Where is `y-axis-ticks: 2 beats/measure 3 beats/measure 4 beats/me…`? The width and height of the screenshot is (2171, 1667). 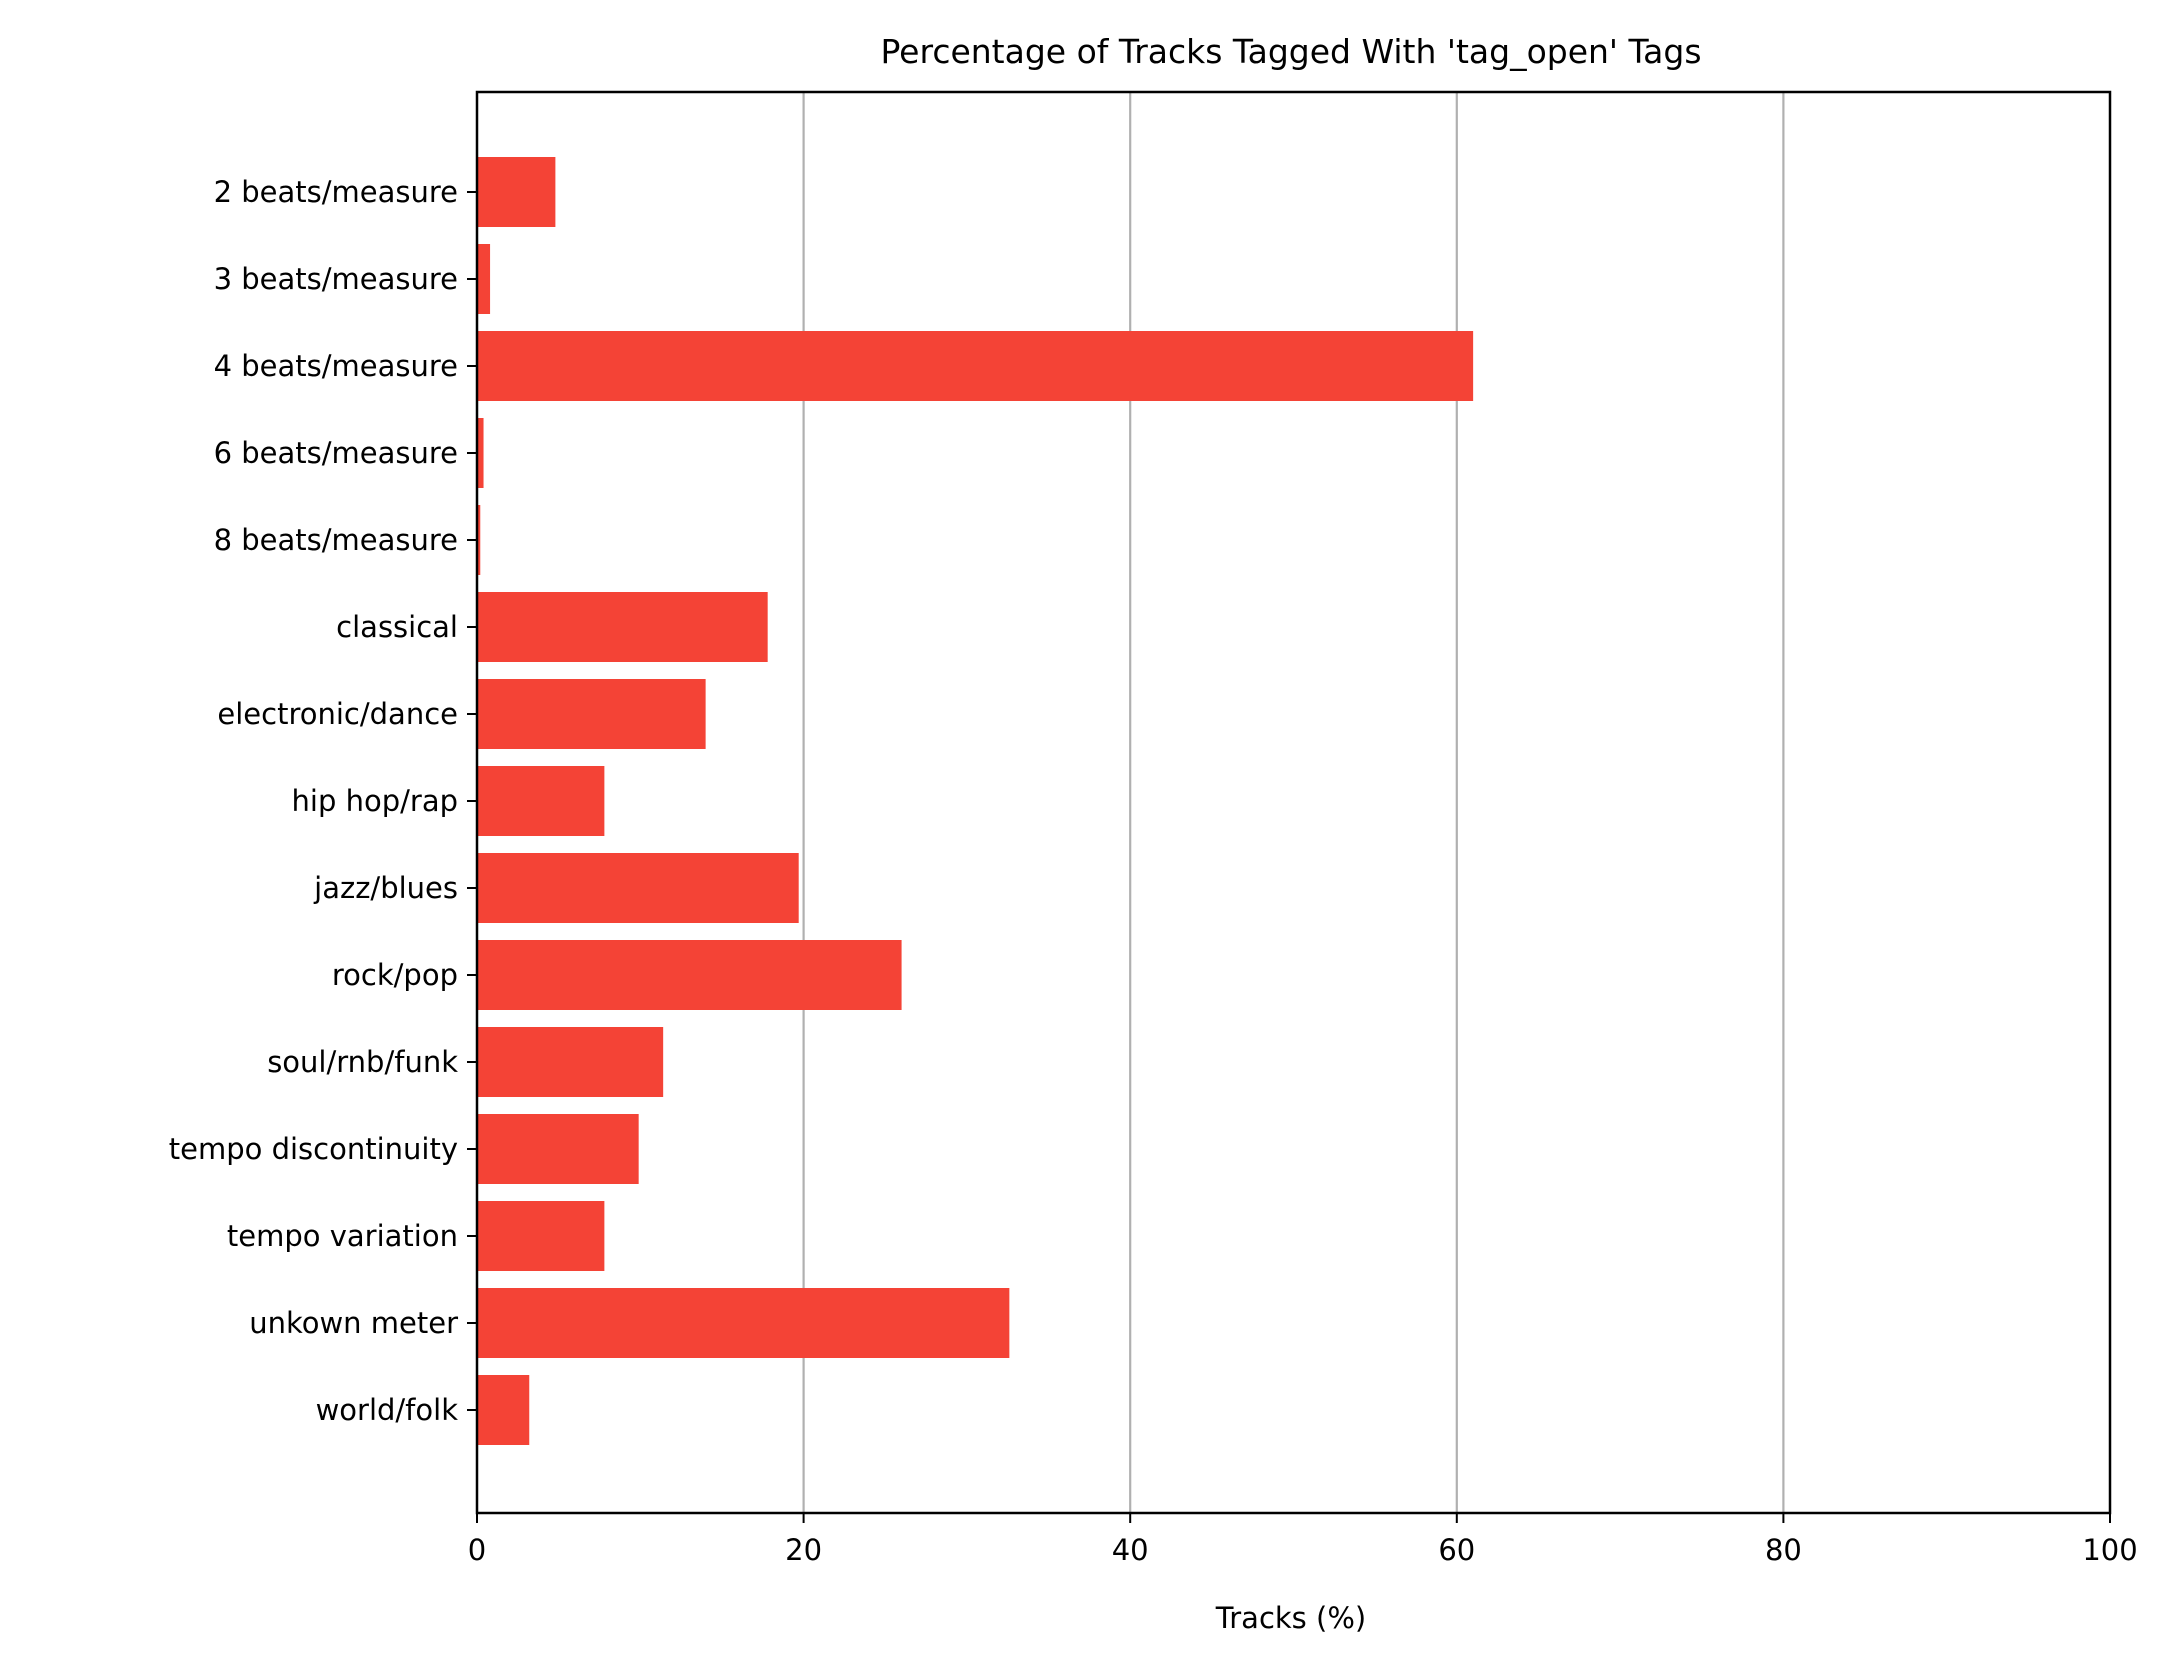
y-axis-ticks: 2 beats/measure 3 beats/measure 4 beats/me… is located at coordinates (323, 801).